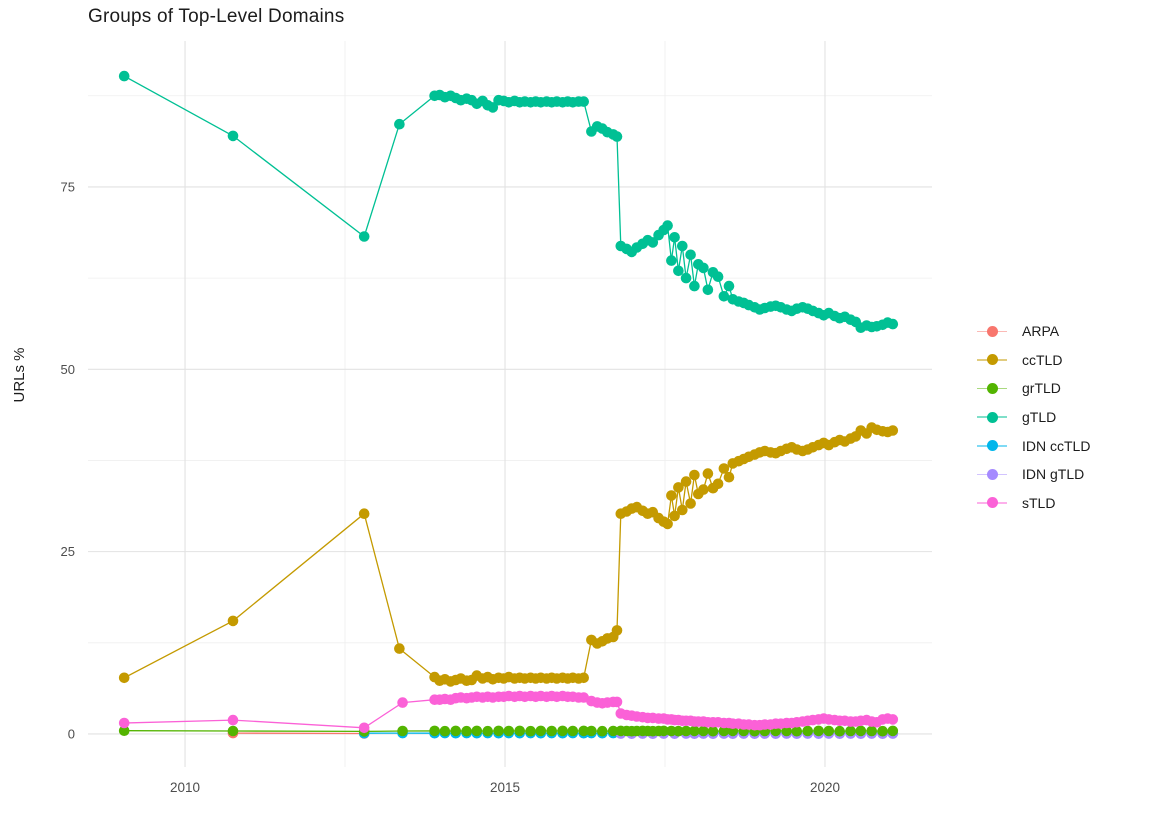 The image size is (1164, 827). I want to click on legend: ARPA ccTLD grTLD gTLD IDN ccTLD IDN gTLD sTLD, so click(1069, 417).